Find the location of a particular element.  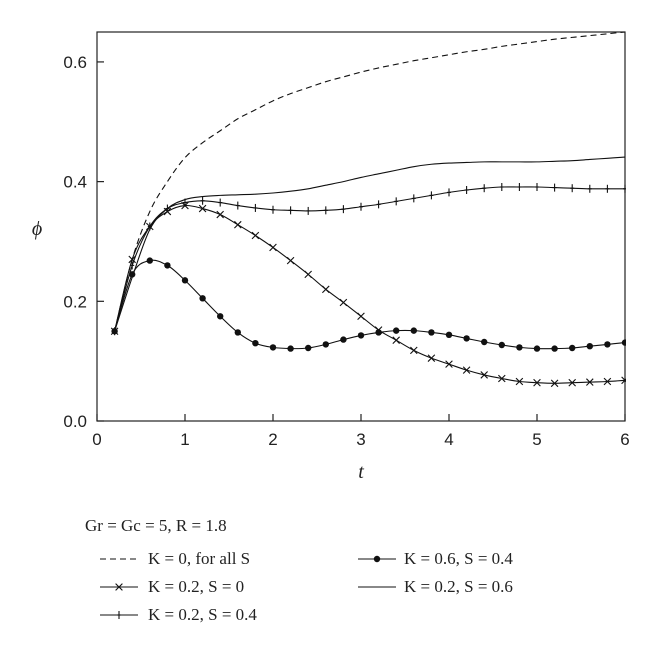

legend-item: K = 0, for all S is located at coordinates (175, 558).